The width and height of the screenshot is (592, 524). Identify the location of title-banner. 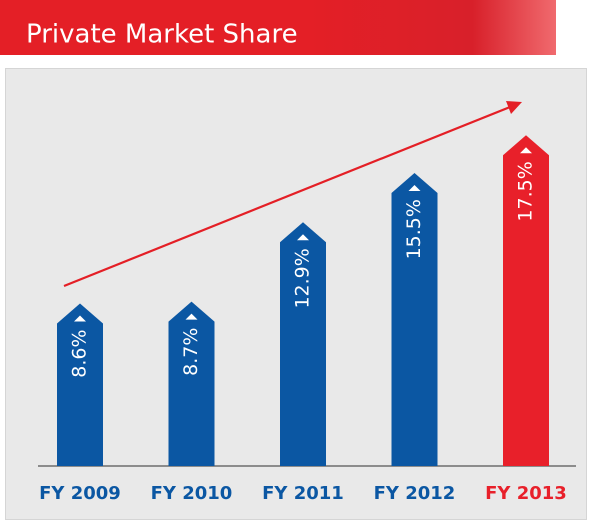
(278, 27).